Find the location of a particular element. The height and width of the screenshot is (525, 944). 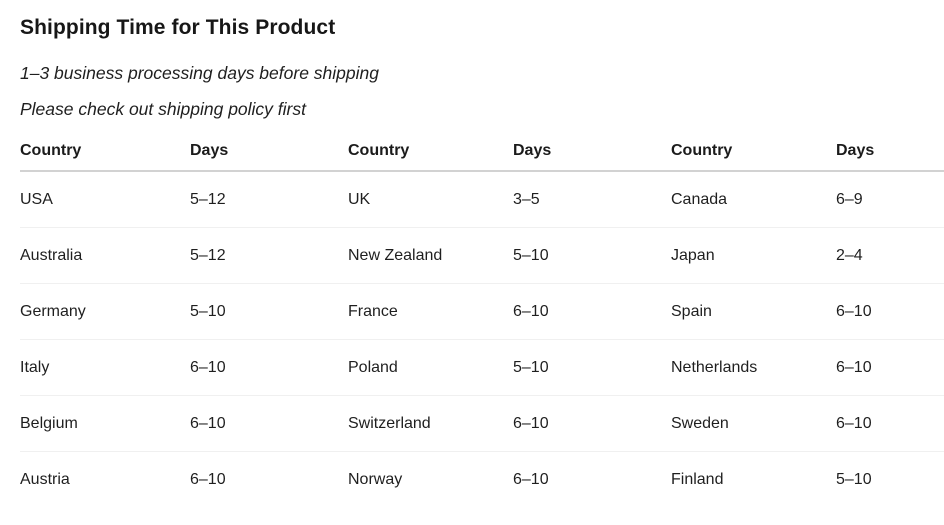

shipping-policy-note: Please check out shipping policy first is located at coordinates (163, 109).